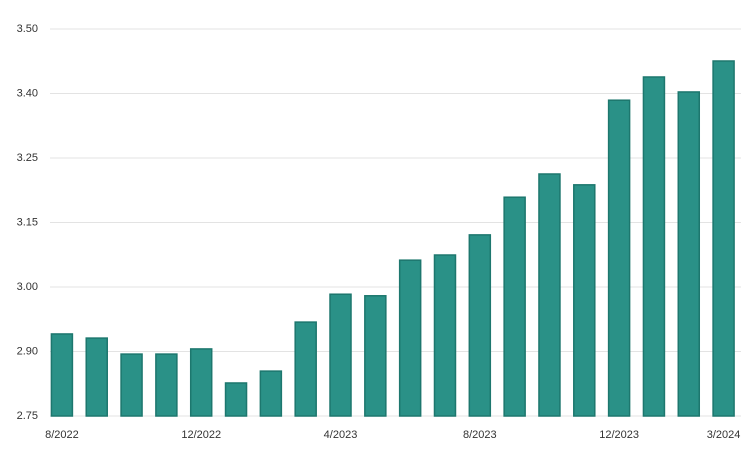 This screenshot has height=465, width=742. Describe the element at coordinates (27, 93) in the screenshot. I see `y-tick-label: 3.40` at that location.